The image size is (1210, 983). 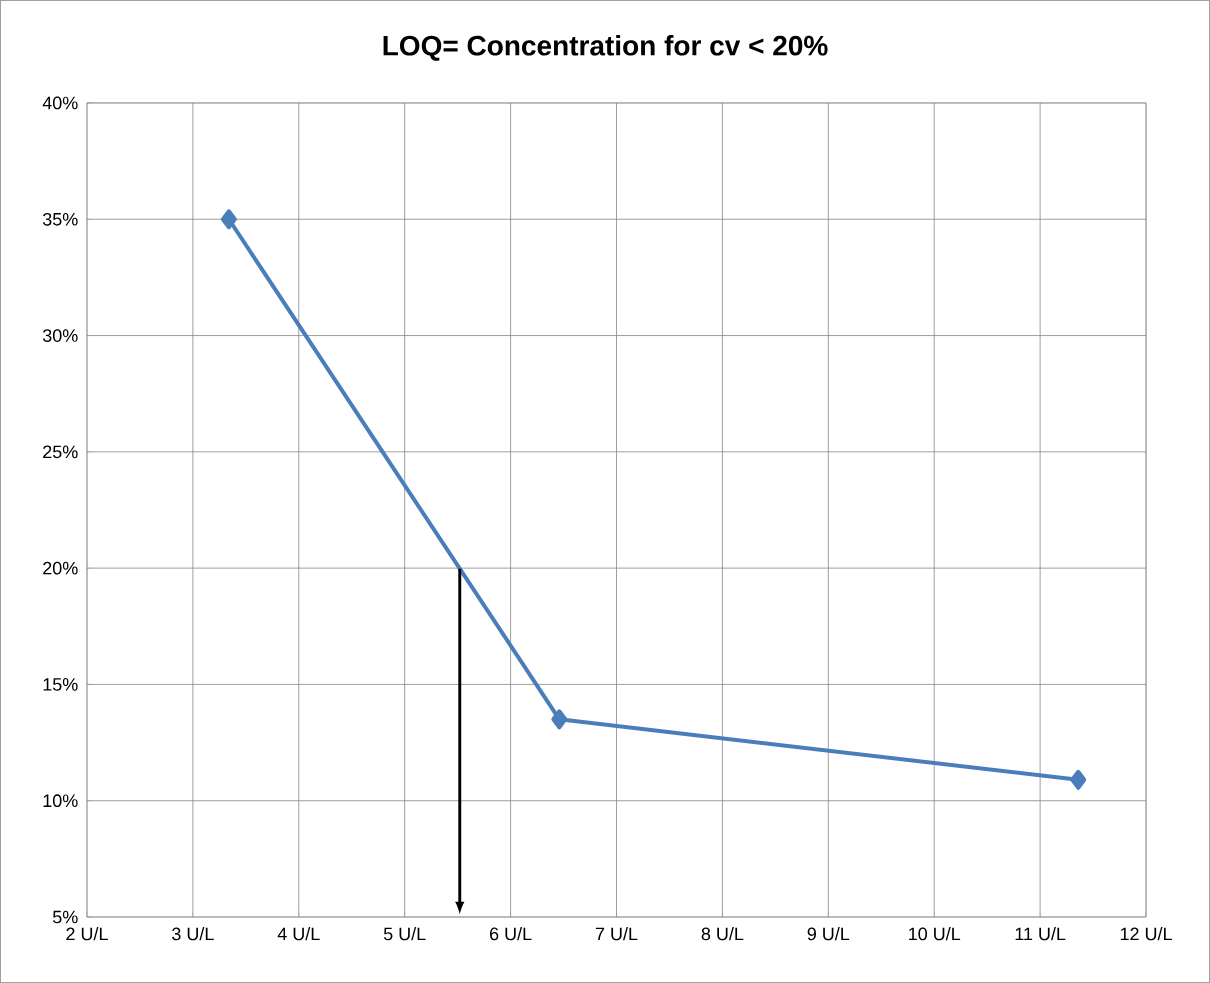 I want to click on y-tick-label: 20%, so click(x=60, y=568).